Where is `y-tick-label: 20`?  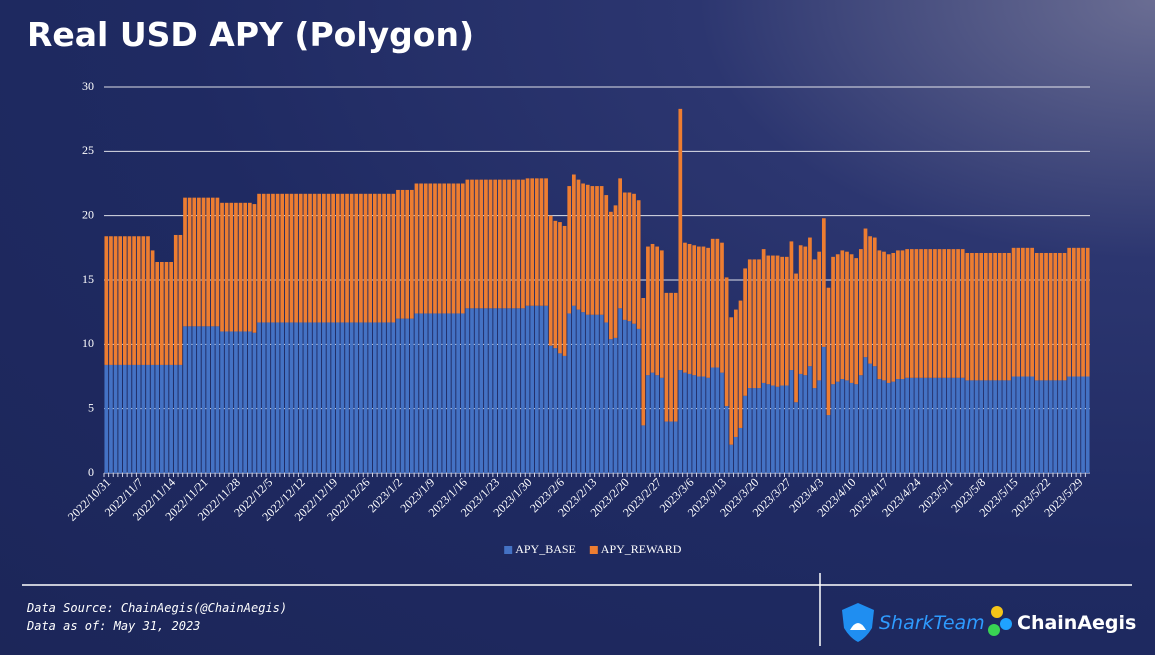 y-tick-label: 20 is located at coordinates (88, 214).